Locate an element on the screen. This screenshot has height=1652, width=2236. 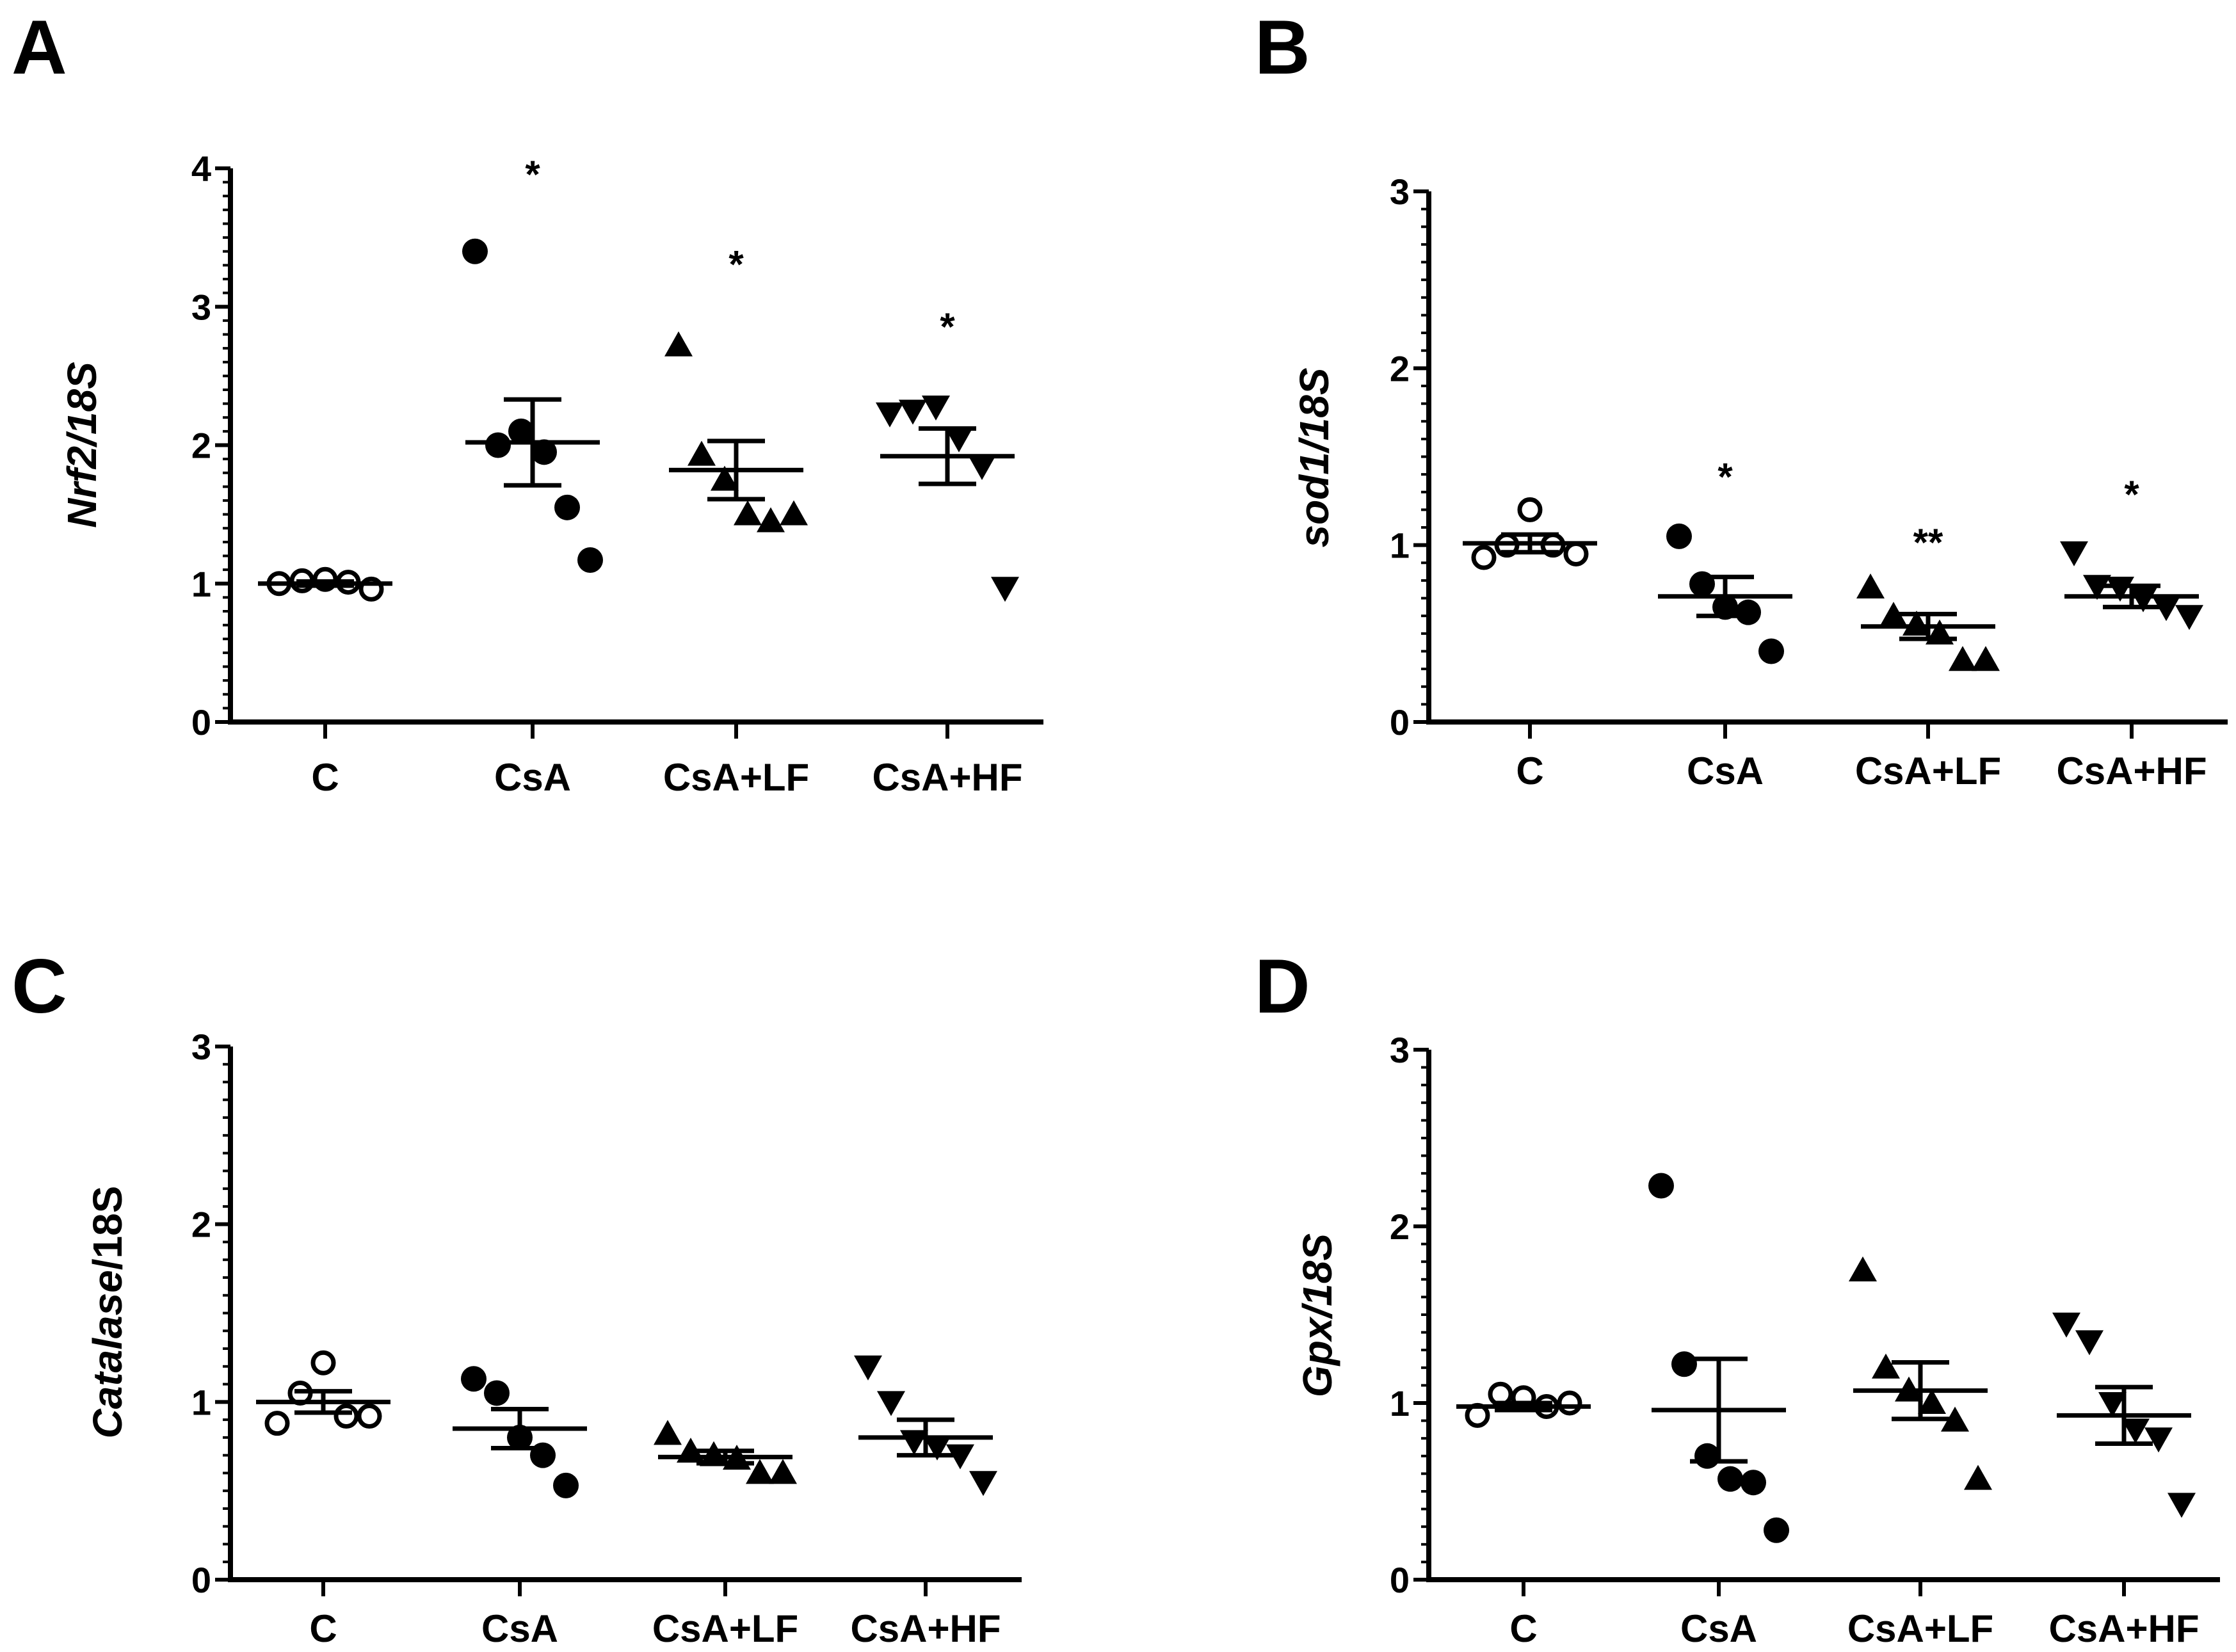
panel-letter: B is located at coordinates (1283, 47).